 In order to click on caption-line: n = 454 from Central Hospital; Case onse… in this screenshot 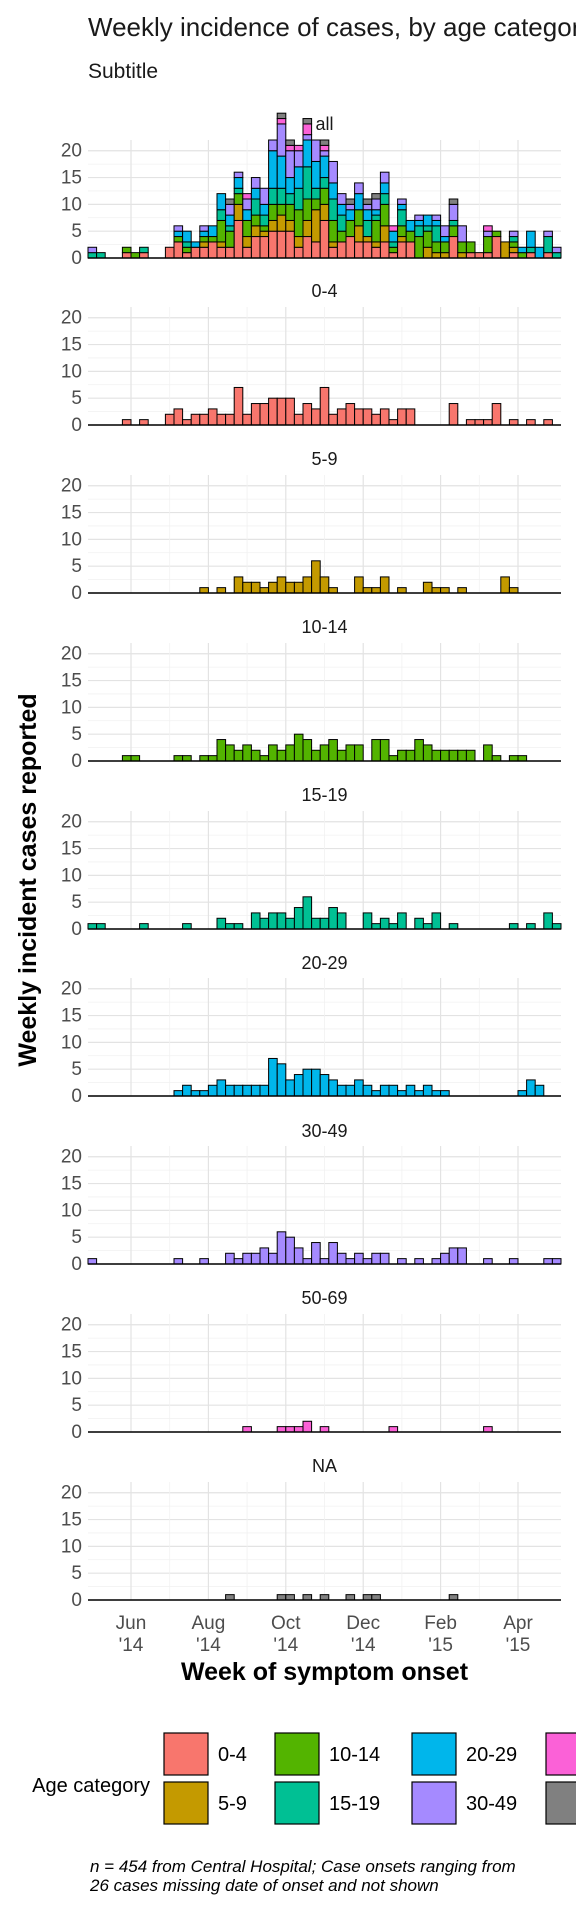, I will do `click(303, 1866)`.